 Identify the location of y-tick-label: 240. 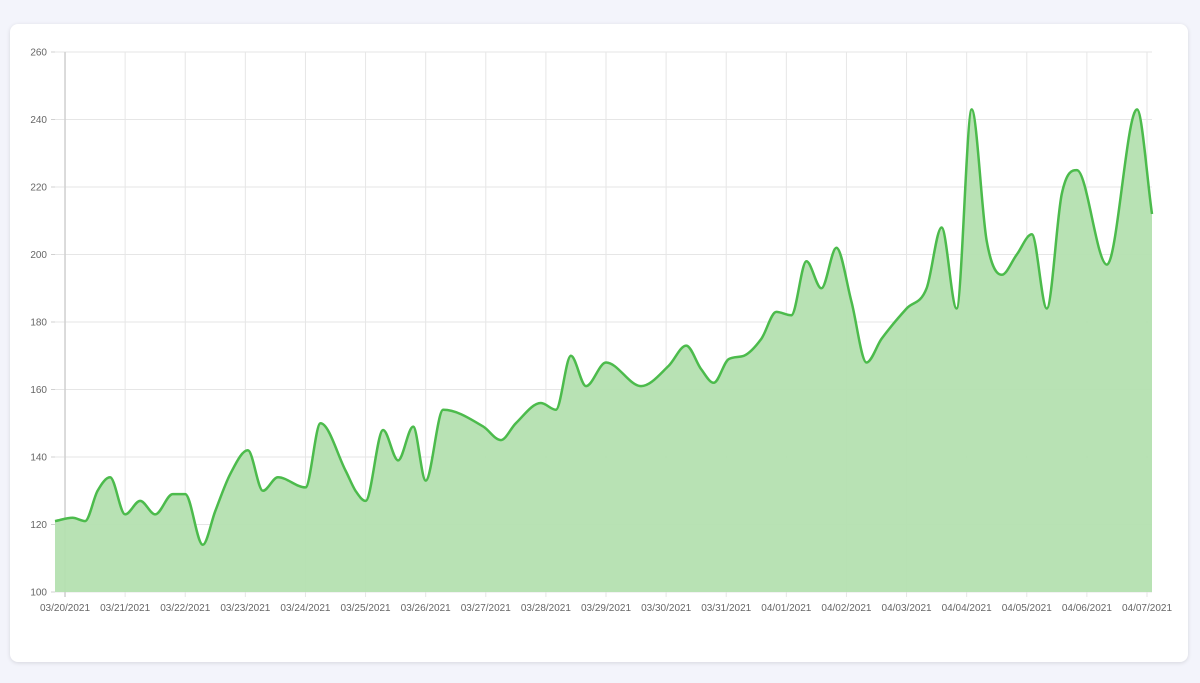
(38, 120).